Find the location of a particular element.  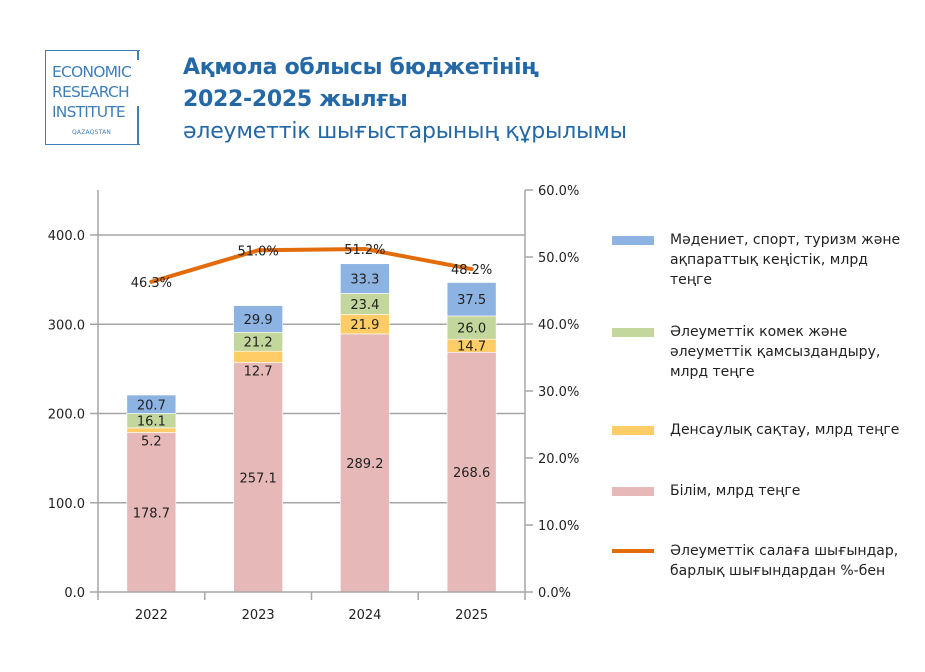

logo-line-1: ECONOMIC is located at coordinates (92, 72).